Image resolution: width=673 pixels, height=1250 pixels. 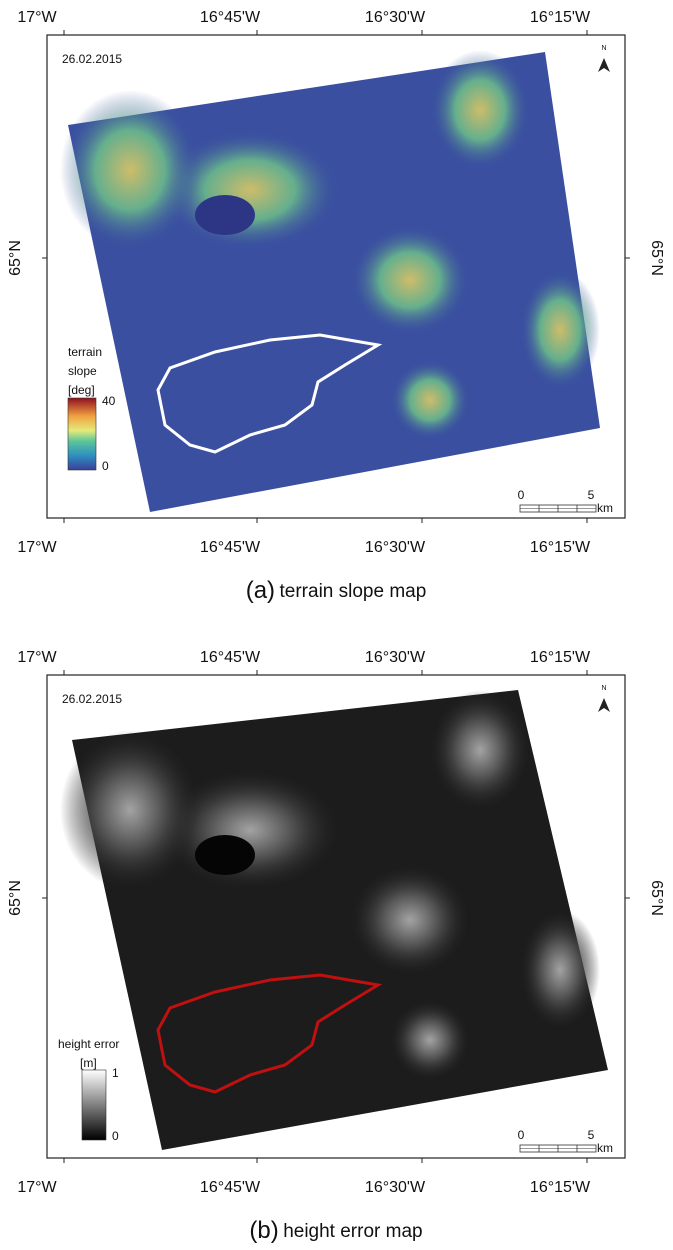 I want to click on caption-label: (b), so click(x=263, y=1230).